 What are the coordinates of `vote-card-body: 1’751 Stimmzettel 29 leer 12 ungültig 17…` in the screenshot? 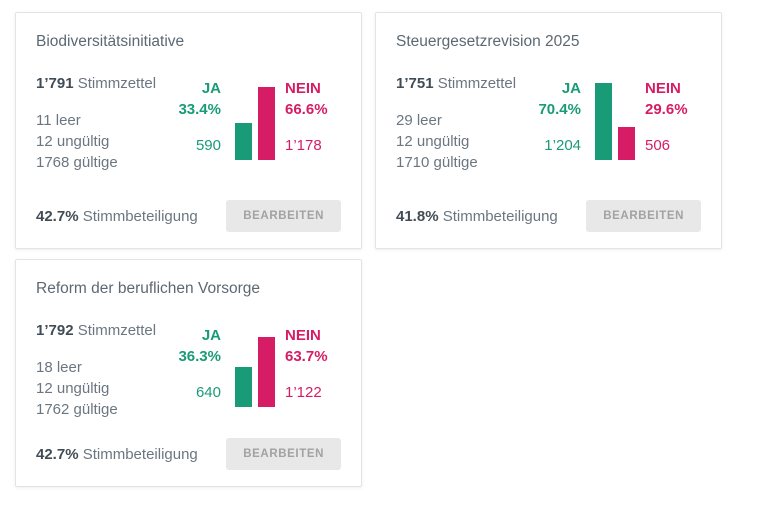 It's located at (548, 123).